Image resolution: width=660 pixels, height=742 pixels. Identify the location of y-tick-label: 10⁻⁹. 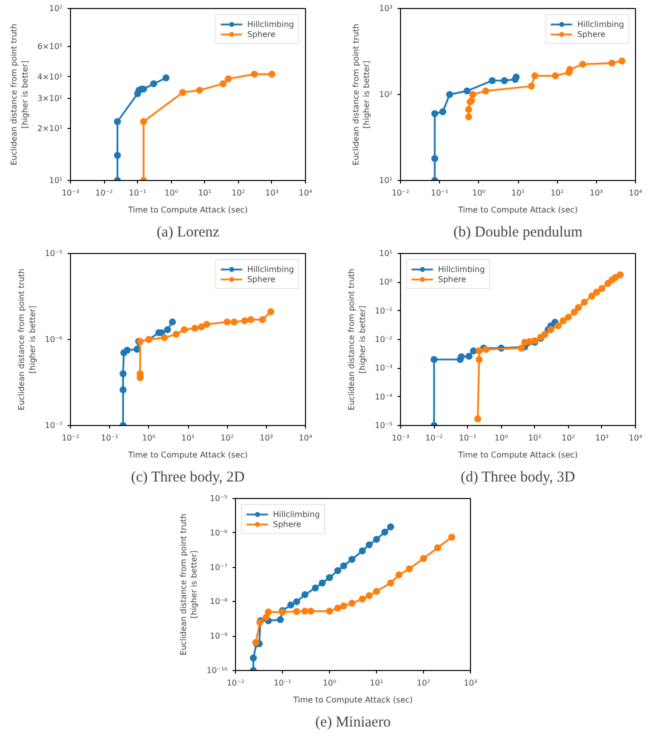
(219, 636).